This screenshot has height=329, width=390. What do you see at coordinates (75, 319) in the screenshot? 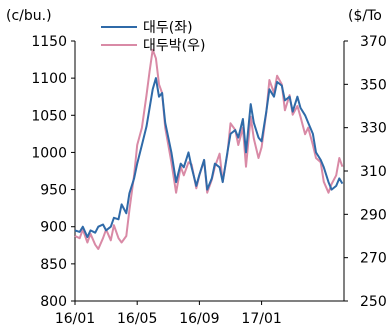
I see `x-tick-label: 16/01` at bounding box center [75, 319].